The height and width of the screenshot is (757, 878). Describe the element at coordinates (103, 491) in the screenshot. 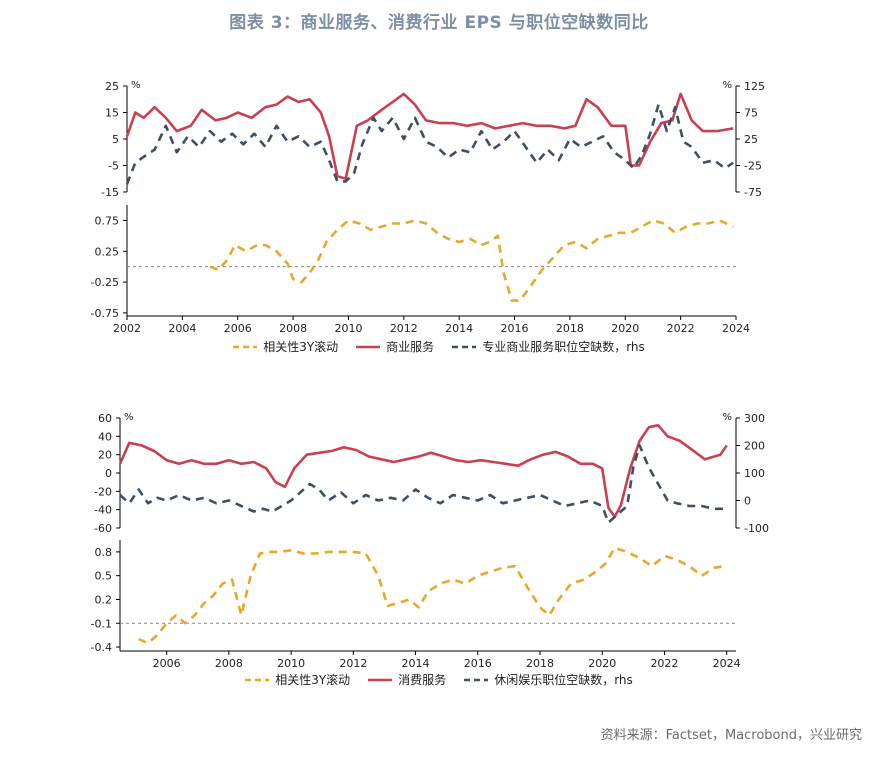

I see `y-tick-label: -20` at that location.